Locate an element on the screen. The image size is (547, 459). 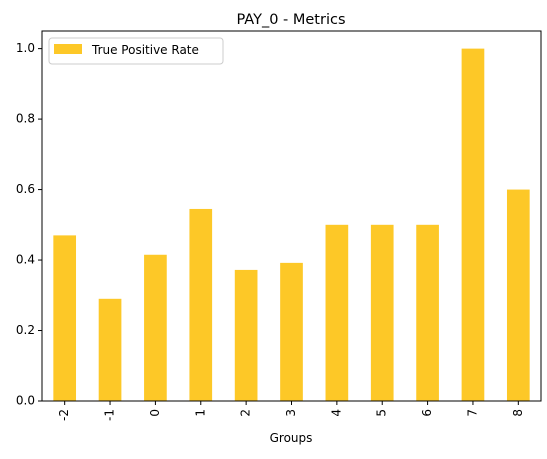
x-tick-label: 7 is located at coordinates (472, 413).